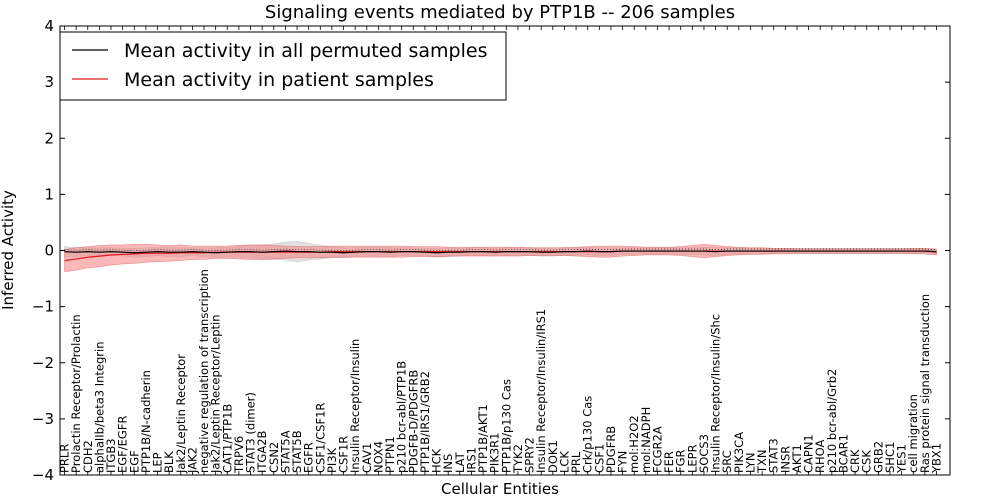 The image size is (1000, 500). Describe the element at coordinates (320, 438) in the screenshot. I see `entity-label: CSF1/CSF1R` at that location.